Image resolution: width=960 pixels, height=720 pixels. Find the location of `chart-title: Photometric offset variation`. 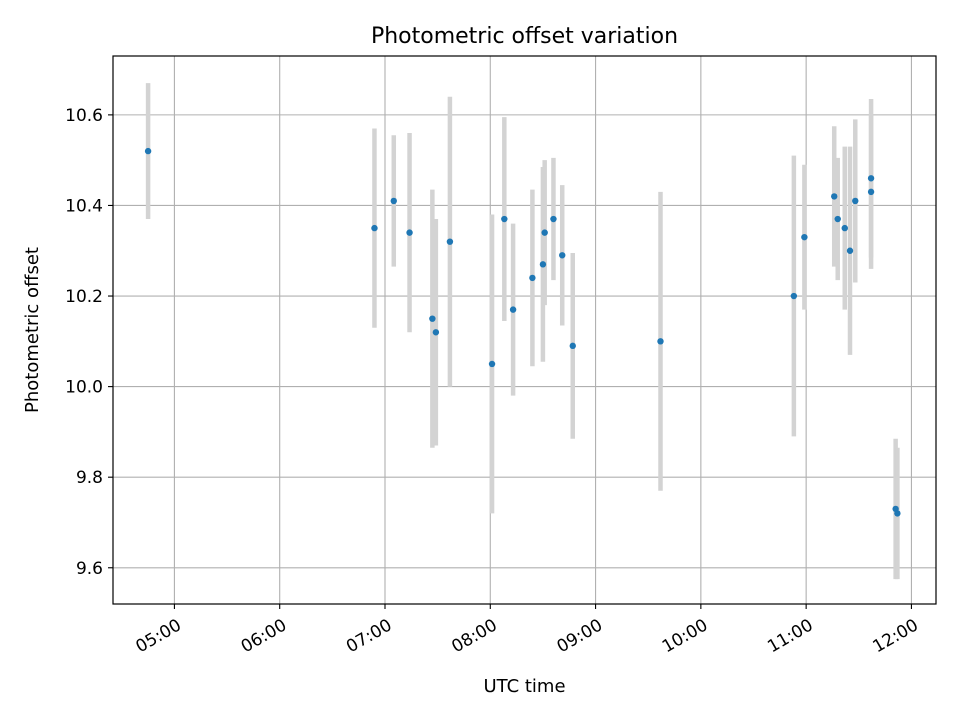

chart-title: Photometric offset variation is located at coordinates (524, 36).